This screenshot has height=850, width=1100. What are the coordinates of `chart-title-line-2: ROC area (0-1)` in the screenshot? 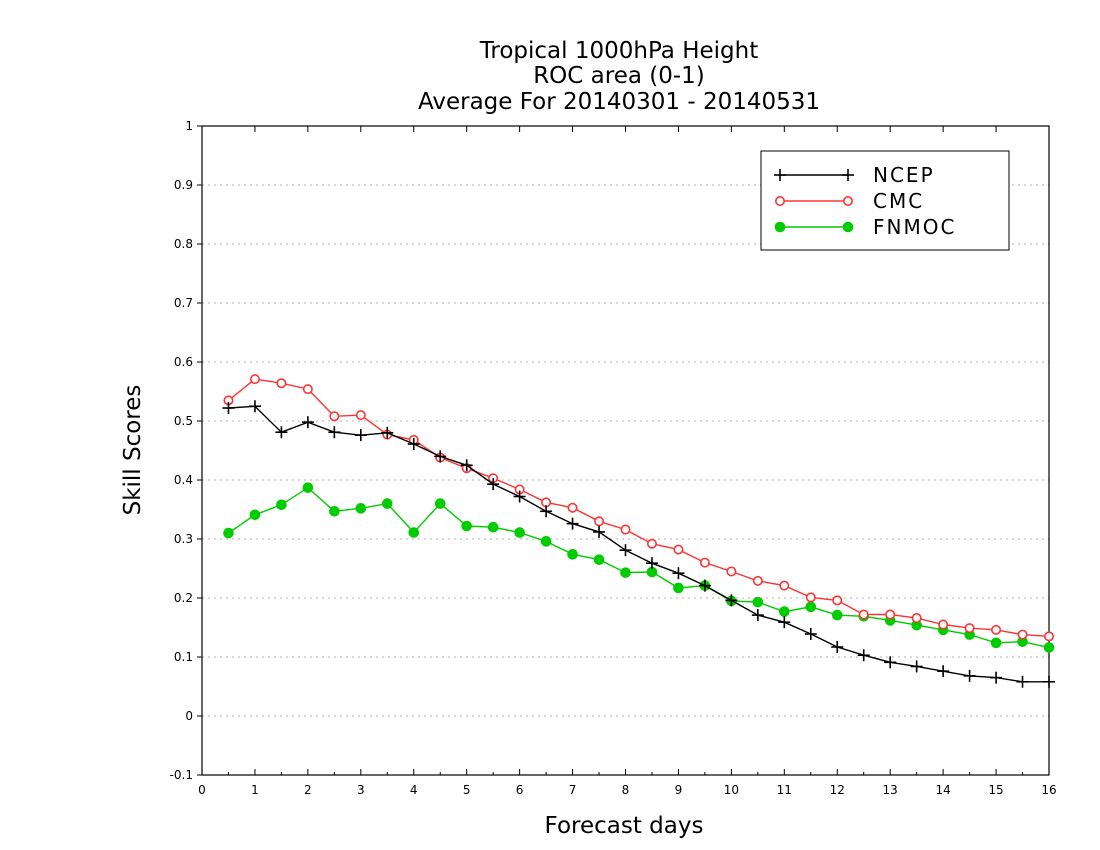 It's located at (619, 76).